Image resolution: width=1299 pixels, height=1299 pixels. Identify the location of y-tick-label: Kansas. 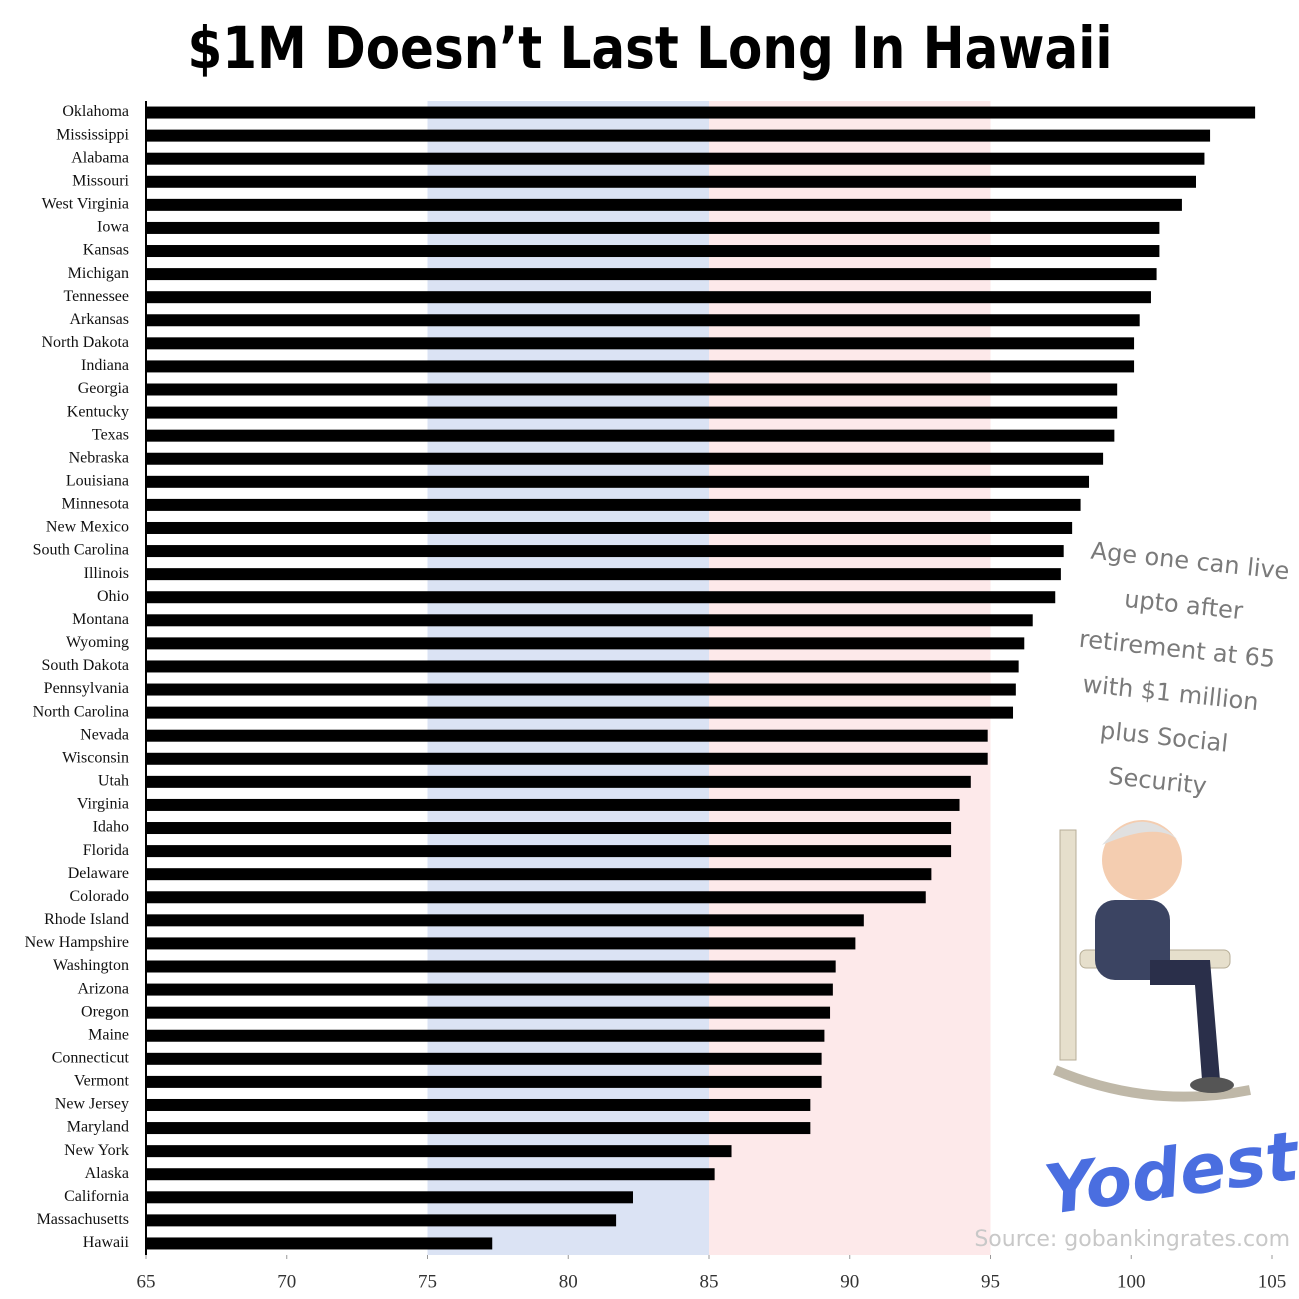
(106, 250).